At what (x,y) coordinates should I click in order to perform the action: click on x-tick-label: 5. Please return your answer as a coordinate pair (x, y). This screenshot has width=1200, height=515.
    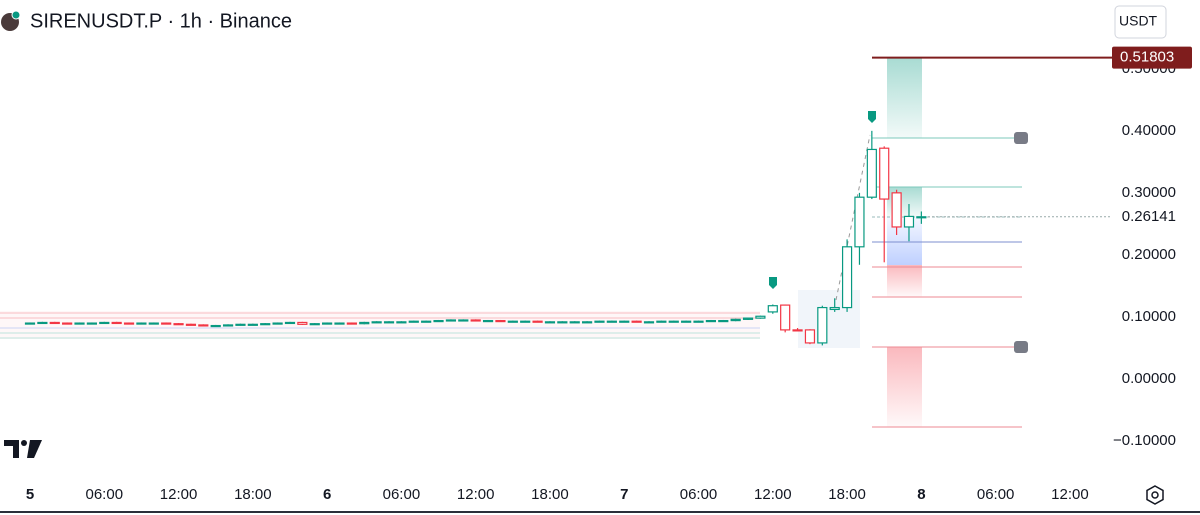
    Looking at the image, I should click on (30, 494).